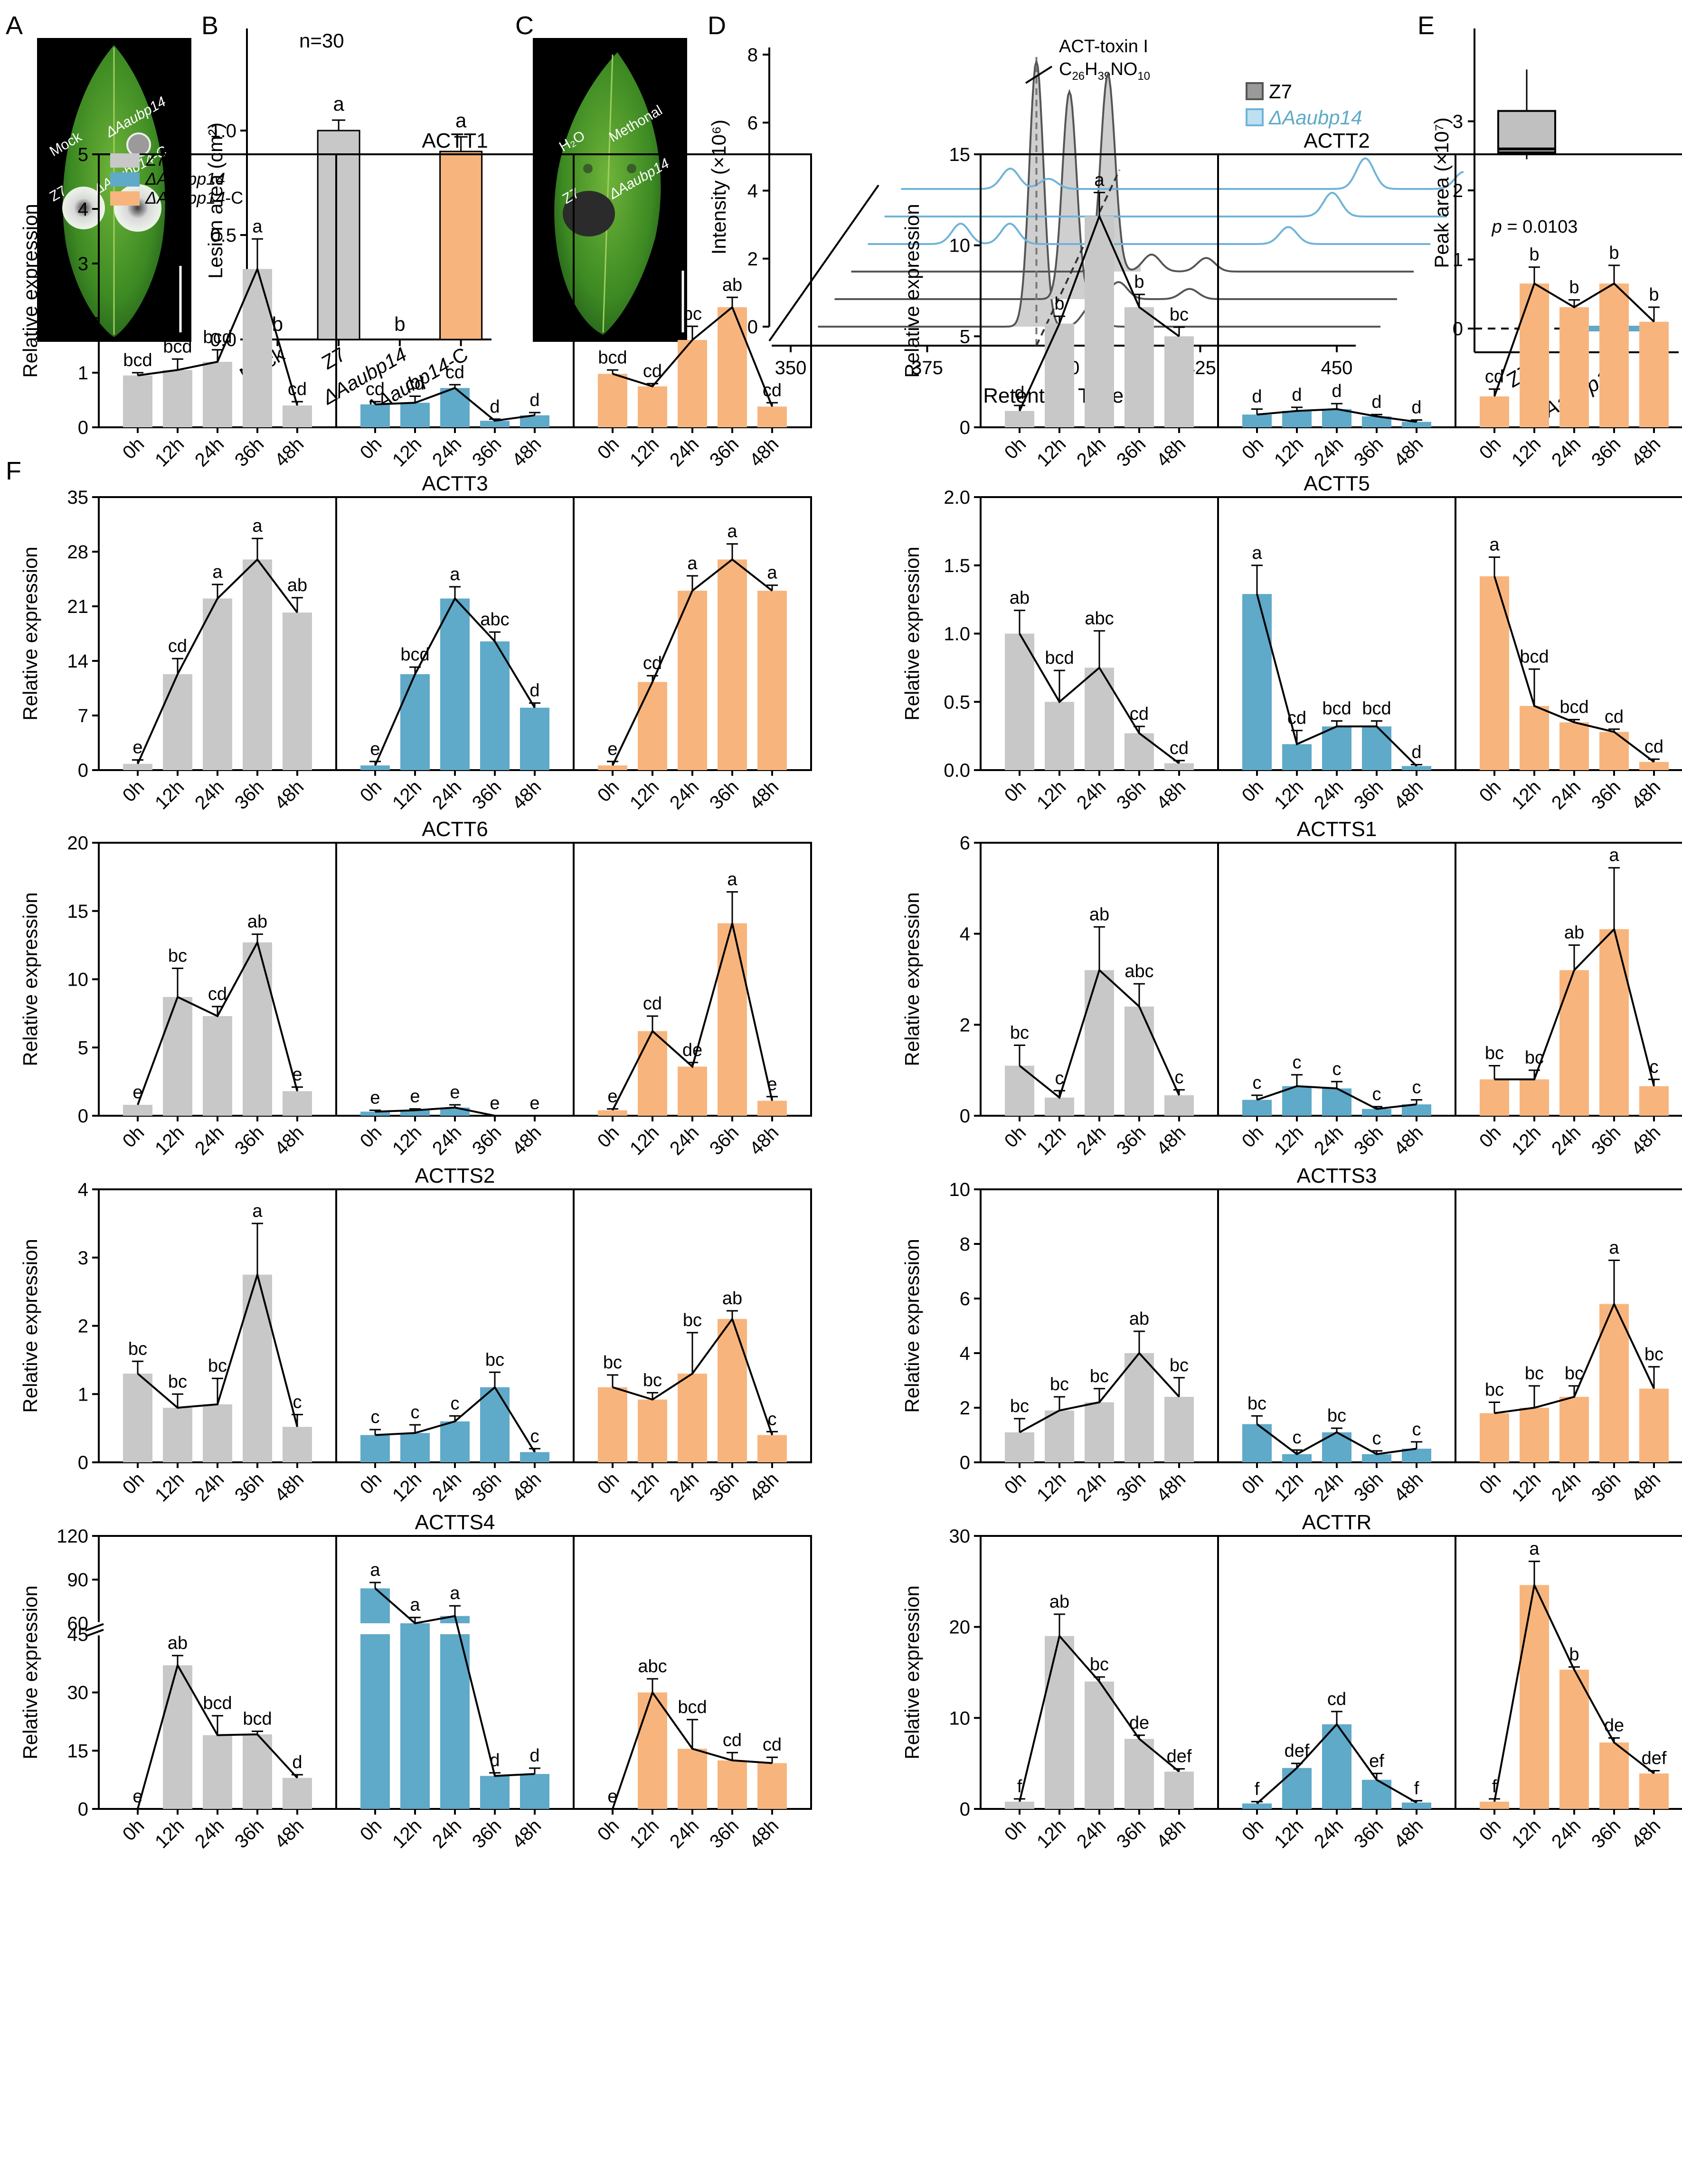 Image resolution: width=1682 pixels, height=2184 pixels. I want to click on y-tick-label: 2, so click(965, 1025).